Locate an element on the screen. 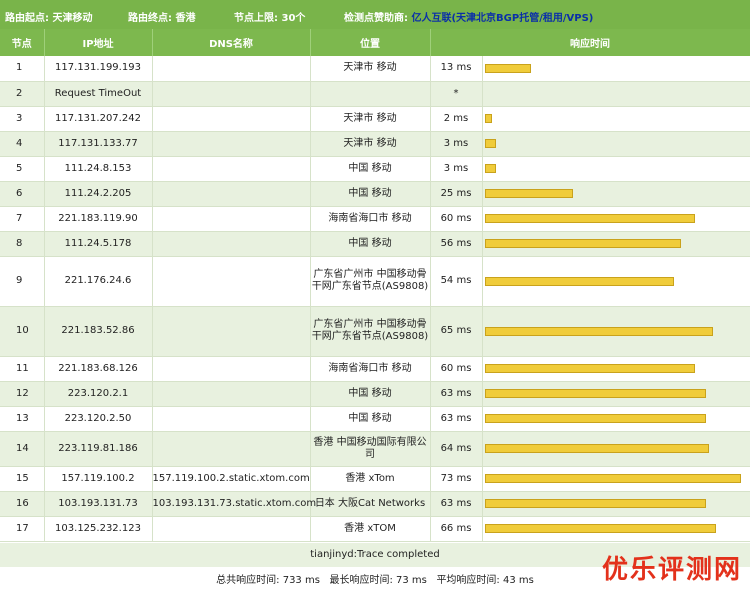 This screenshot has height=594, width=750. ip-cell: 111.24.2.205 is located at coordinates (98, 194).